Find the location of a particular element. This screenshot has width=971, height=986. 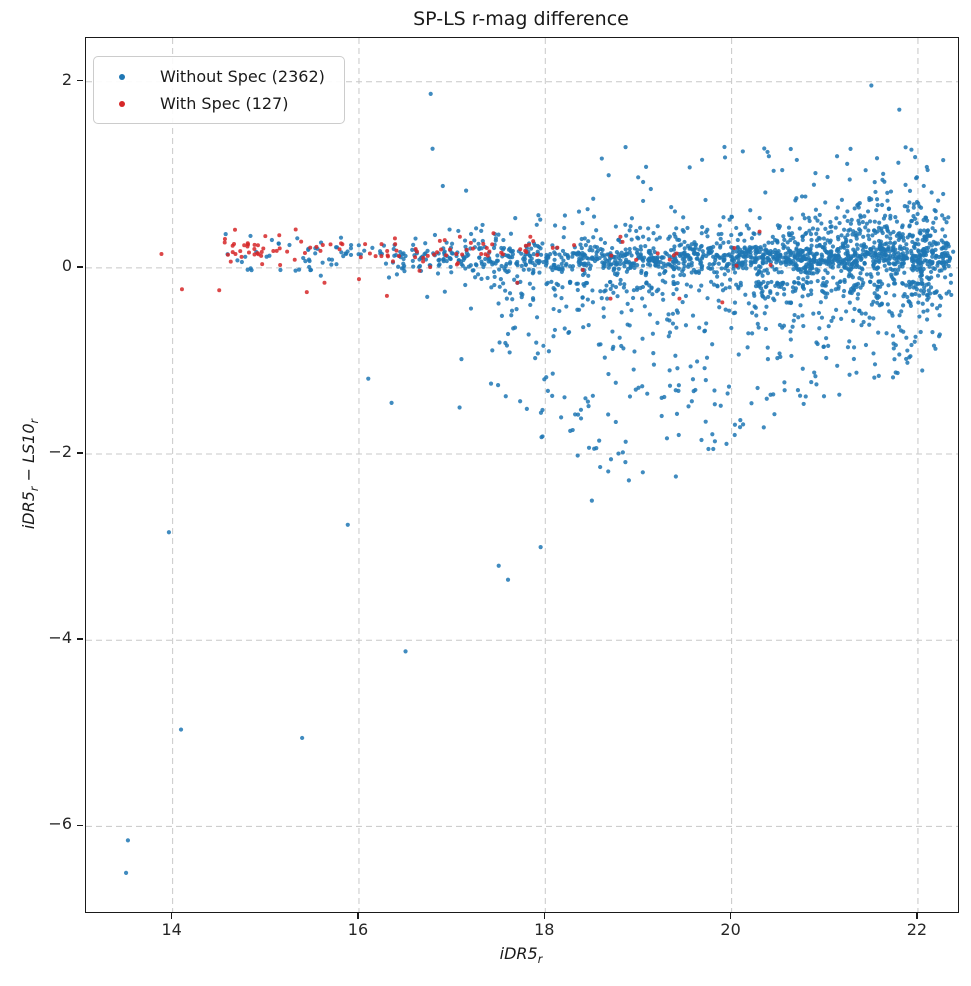

y-tick-label: −2 is located at coordinates (60, 452).